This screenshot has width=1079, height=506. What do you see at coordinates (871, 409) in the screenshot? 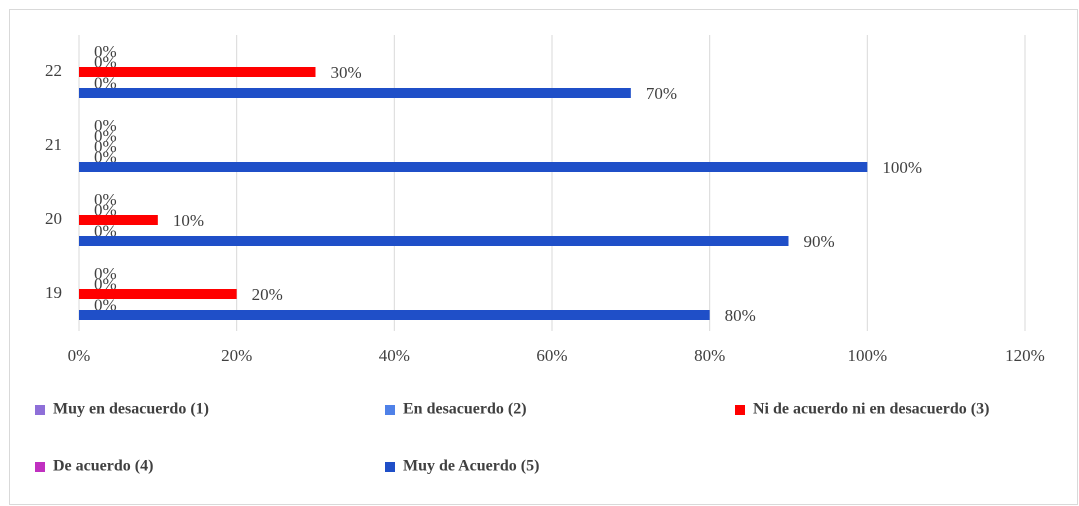
I see `legend-label: Ni de acuerdo ni en desacuerdo (3)` at bounding box center [871, 409].